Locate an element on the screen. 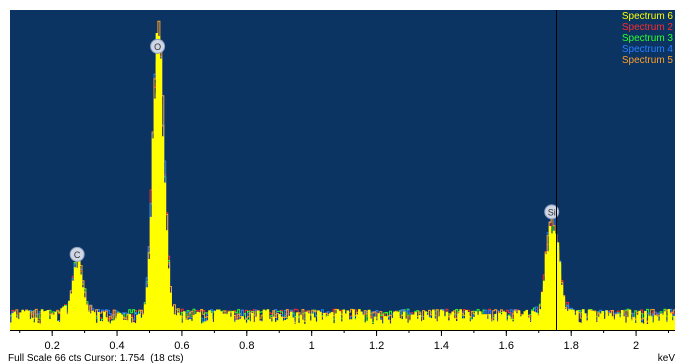  x-tick-label: 1.8 is located at coordinates (571, 346).